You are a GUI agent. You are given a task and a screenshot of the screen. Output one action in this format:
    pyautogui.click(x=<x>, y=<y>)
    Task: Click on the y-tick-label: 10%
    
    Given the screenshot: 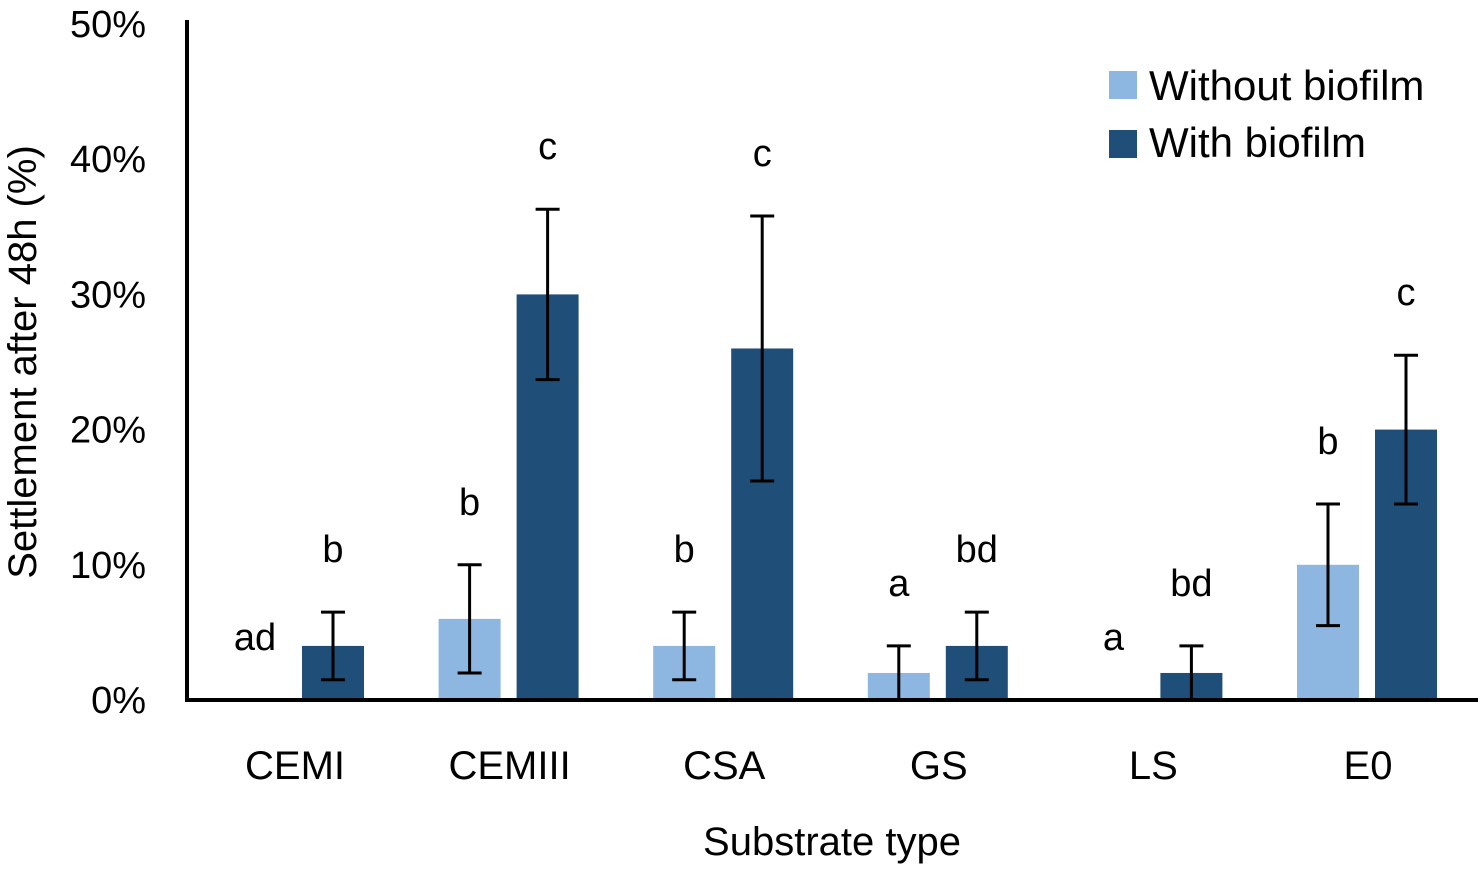 What is the action you would take?
    pyautogui.click(x=108, y=566)
    